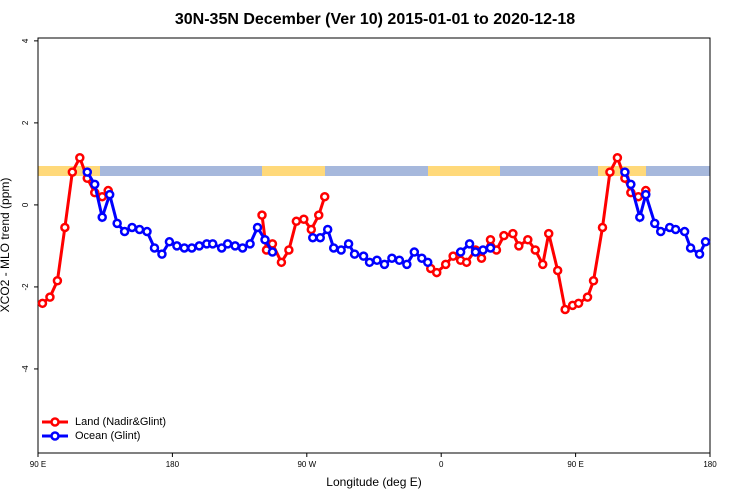 The width and height of the screenshot is (750, 500). I want to click on legend-label: Land (Nadir&Glint), so click(120, 422).